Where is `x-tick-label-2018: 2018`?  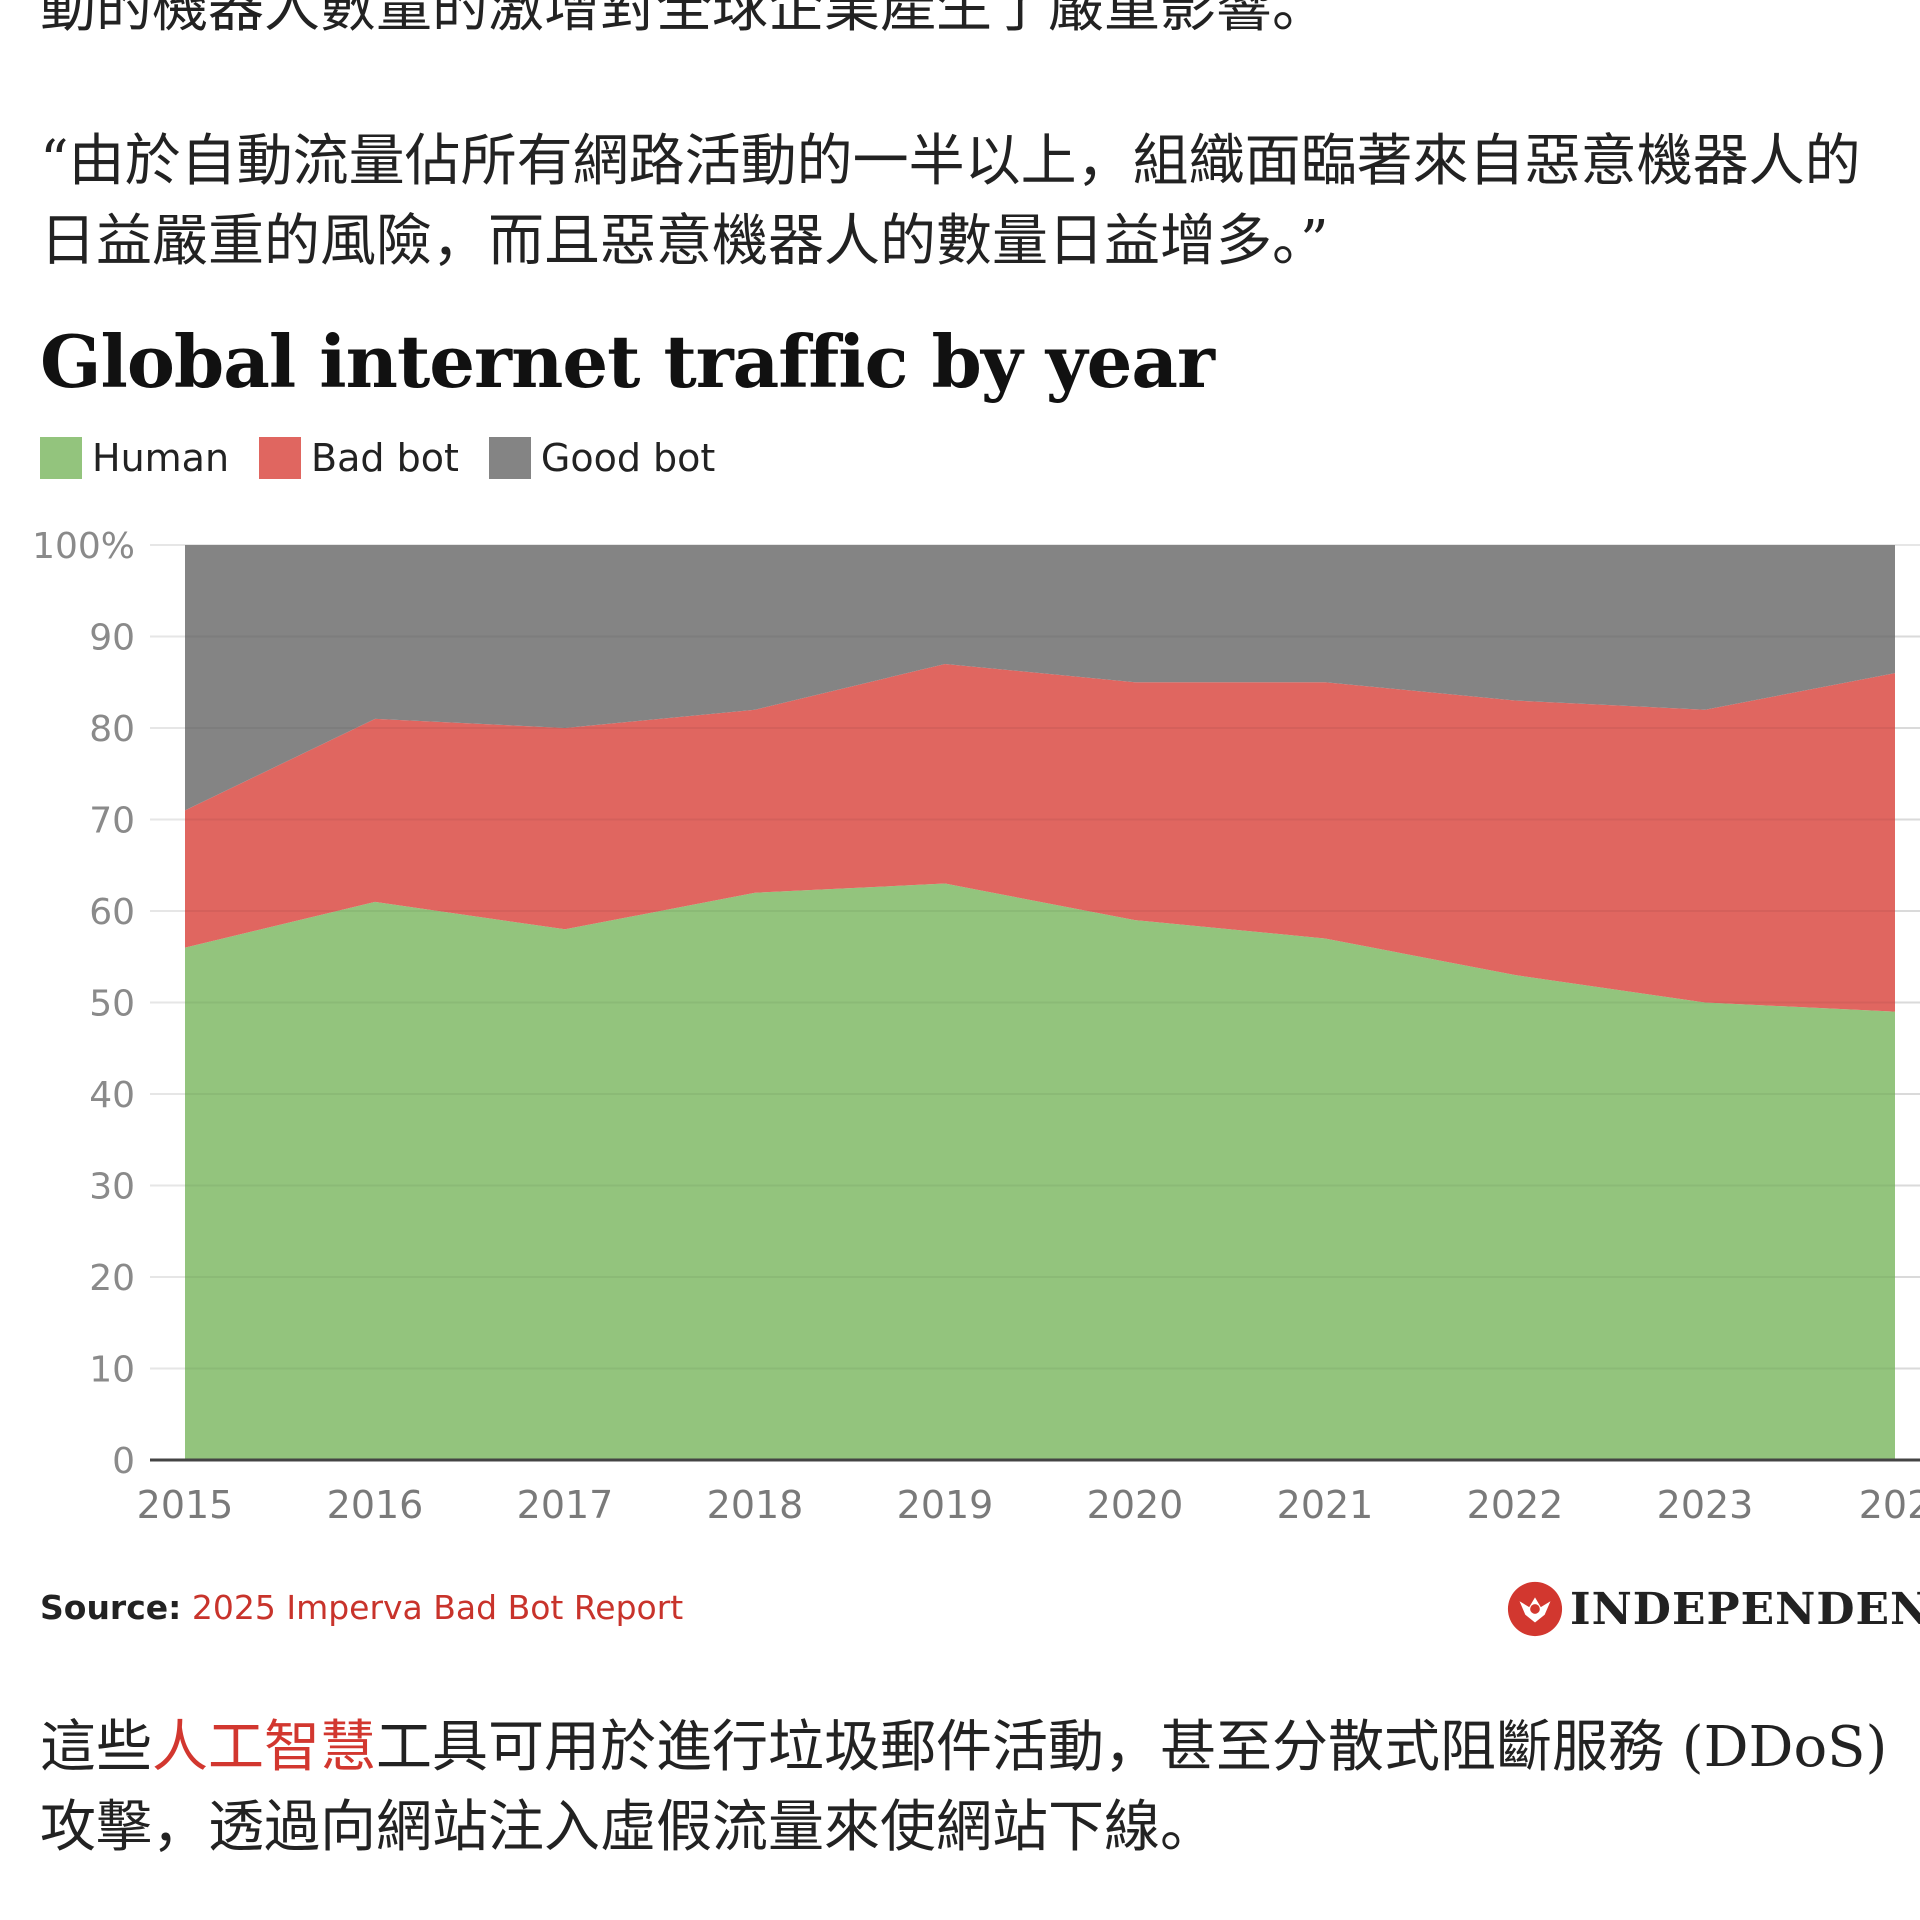 x-tick-label-2018: 2018 is located at coordinates (755, 1505).